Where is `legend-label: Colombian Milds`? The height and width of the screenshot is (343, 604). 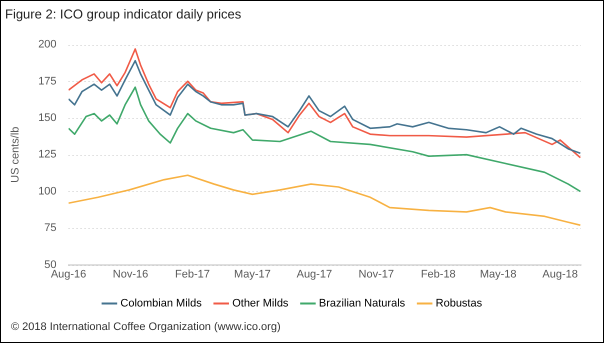
legend-label: Colombian Milds is located at coordinates (161, 304).